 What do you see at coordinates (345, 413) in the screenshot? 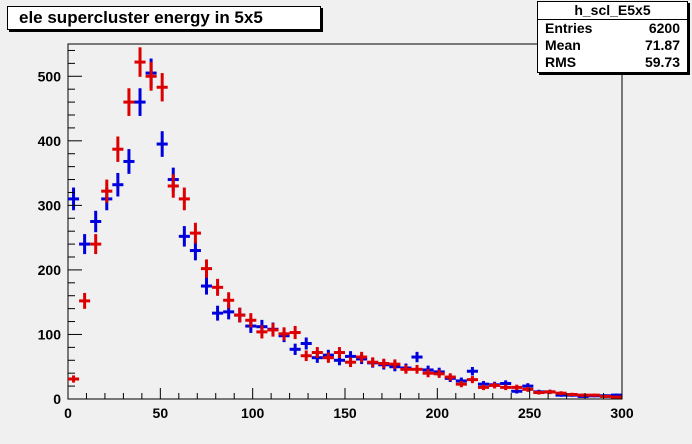
I see `x-tick-label: 150` at bounding box center [345, 413].